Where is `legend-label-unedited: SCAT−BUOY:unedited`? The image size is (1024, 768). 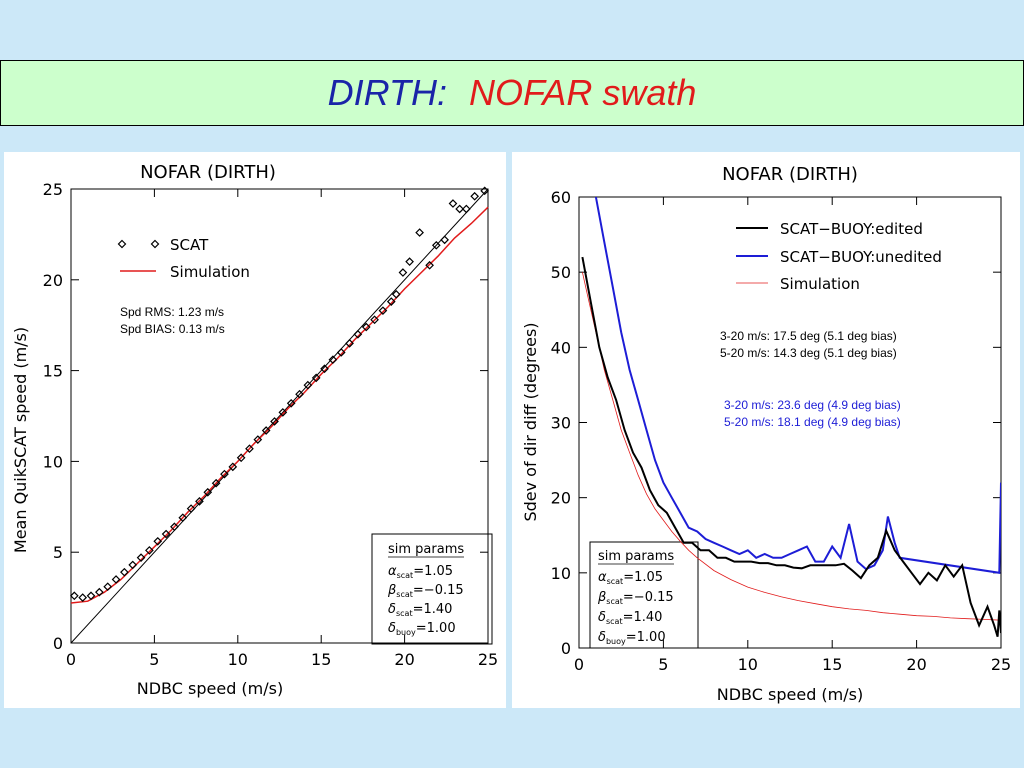 legend-label-unedited: SCAT−BUOY:unedited is located at coordinates (861, 257).